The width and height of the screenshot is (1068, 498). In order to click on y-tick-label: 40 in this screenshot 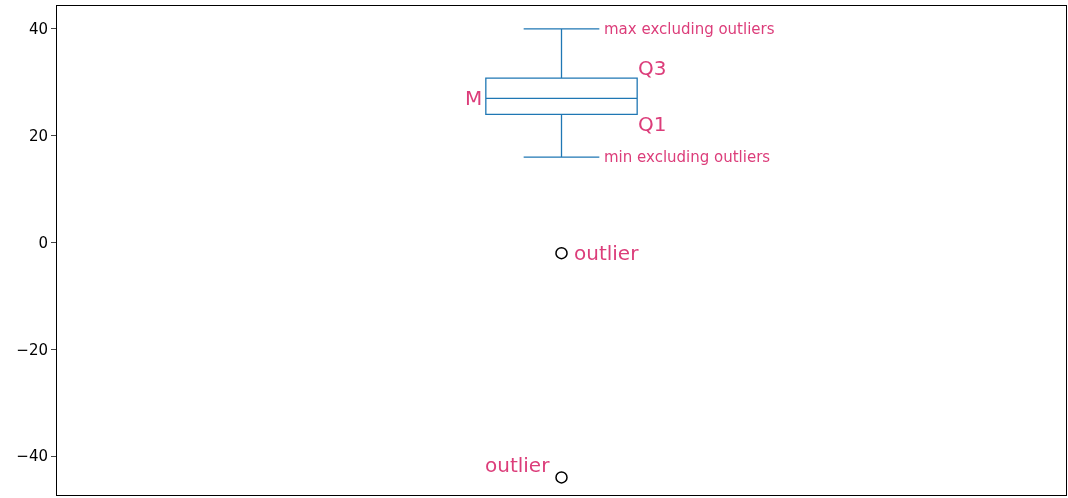, I will do `click(38, 29)`.